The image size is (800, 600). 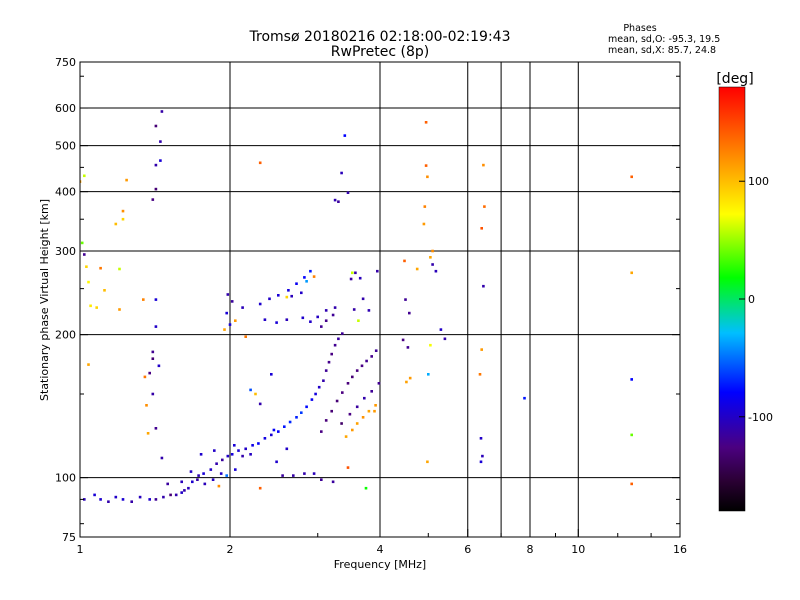 I want to click on colorbar-ticks: 100 0 -100, so click(x=756, y=299).